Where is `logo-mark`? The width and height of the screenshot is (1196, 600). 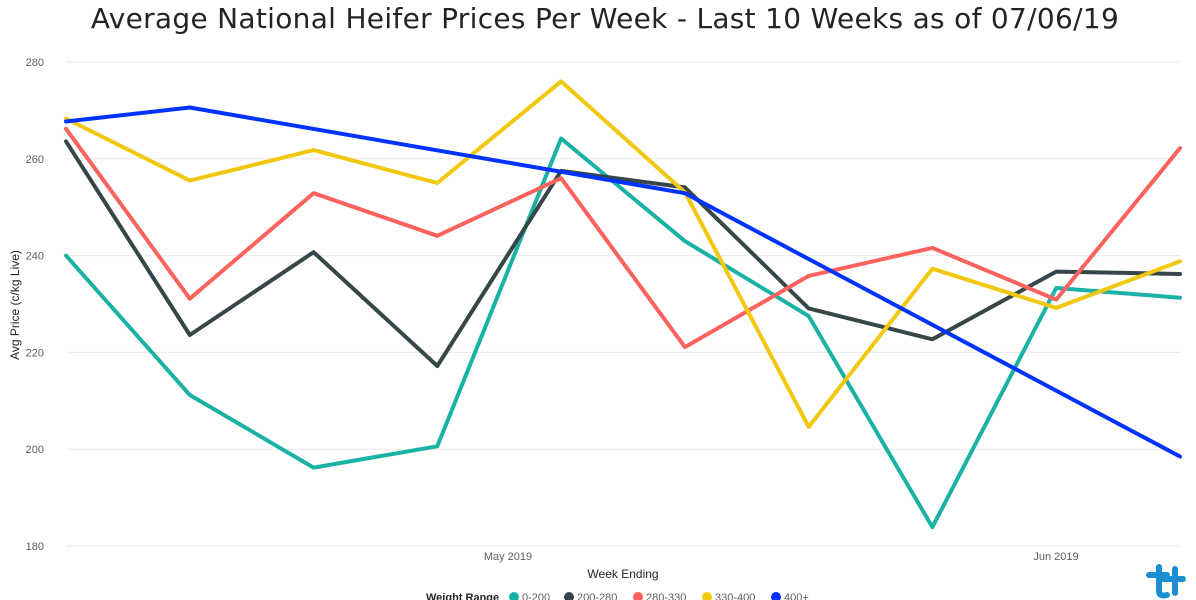
logo-mark is located at coordinates (1166, 581).